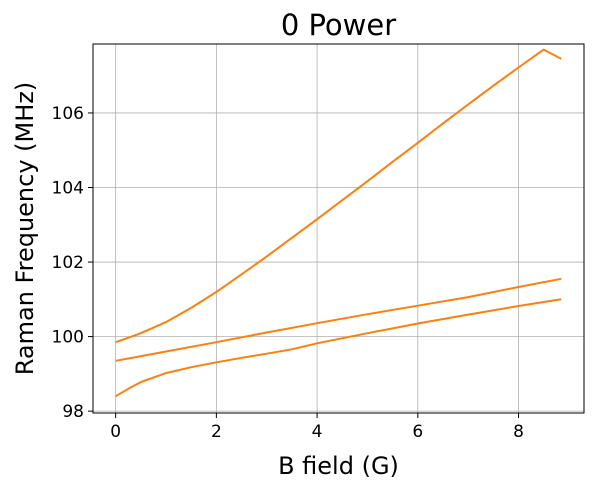  What do you see at coordinates (68, 114) in the screenshot?
I see `y-tick-label: 106` at bounding box center [68, 114].